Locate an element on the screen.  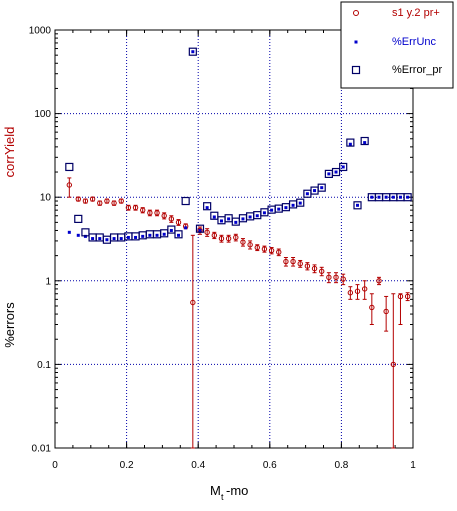
x-axis-label-main: M is located at coordinates (215, 490).